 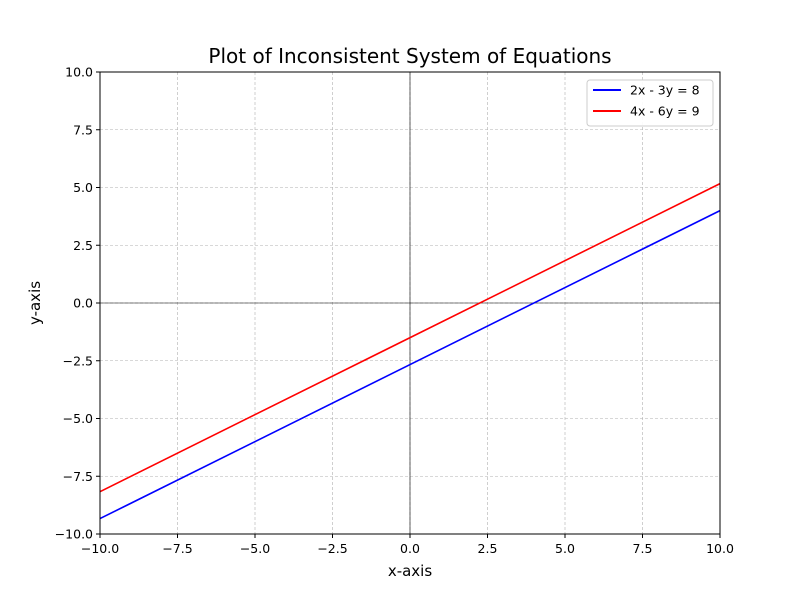 I want to click on x-tick-label: 5.0, so click(x=565, y=548).